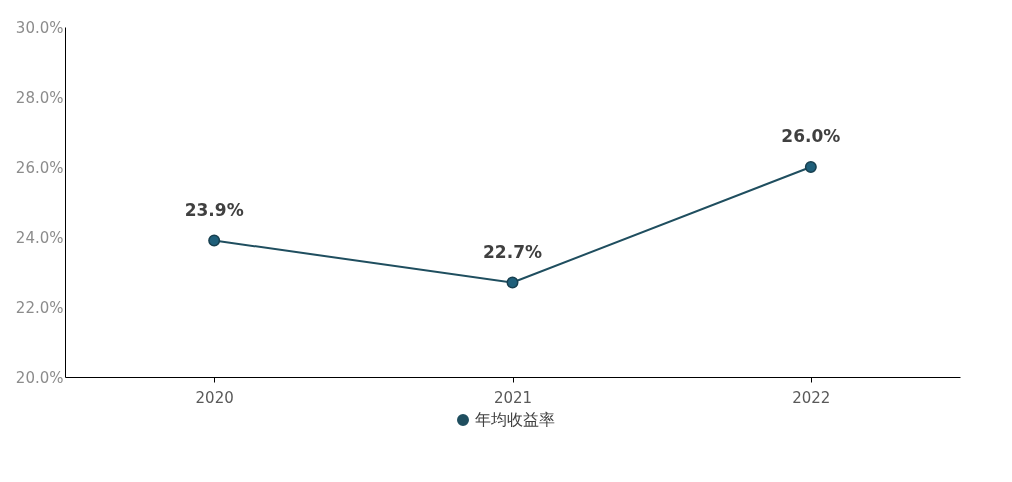 This screenshot has width=1012, height=482. I want to click on y-tick-label: 30.0%, so click(39, 27).